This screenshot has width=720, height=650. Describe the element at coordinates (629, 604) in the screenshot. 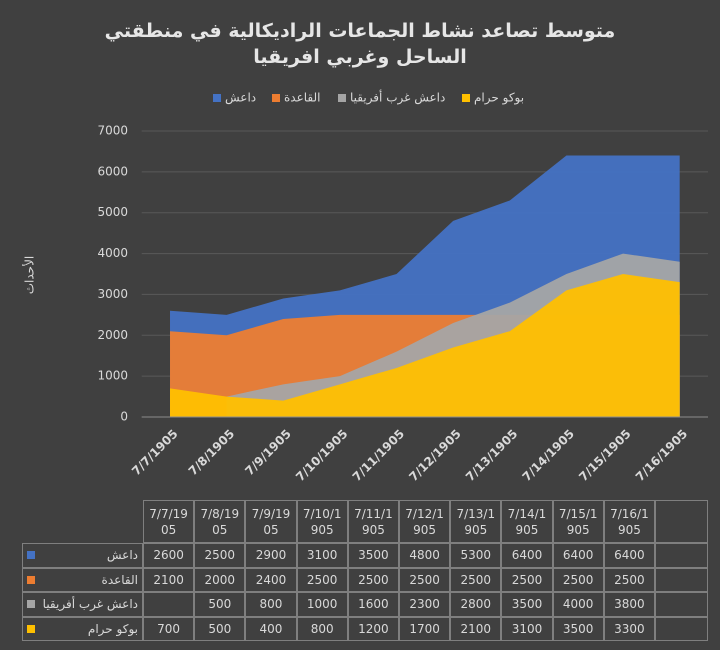

I see `table-cell: 3800` at that location.